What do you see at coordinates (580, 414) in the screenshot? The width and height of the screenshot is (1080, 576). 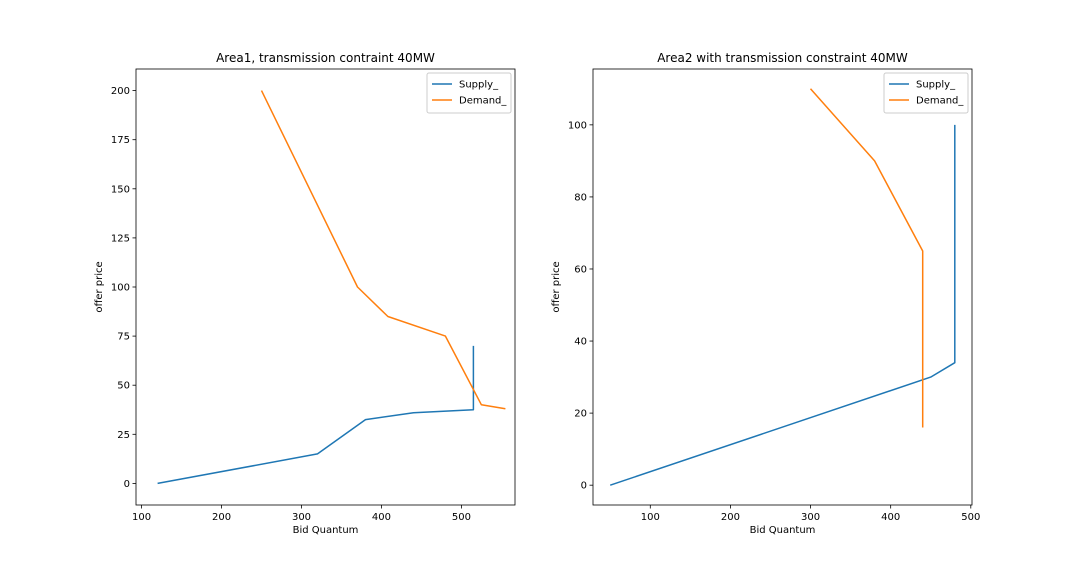 I see `y-tick-label: 20` at bounding box center [580, 414].